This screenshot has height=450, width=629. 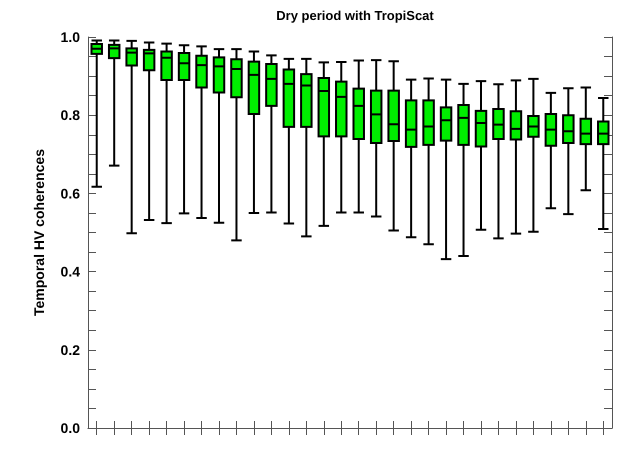 I want to click on y-tick-label: 0.6, so click(x=70, y=193).